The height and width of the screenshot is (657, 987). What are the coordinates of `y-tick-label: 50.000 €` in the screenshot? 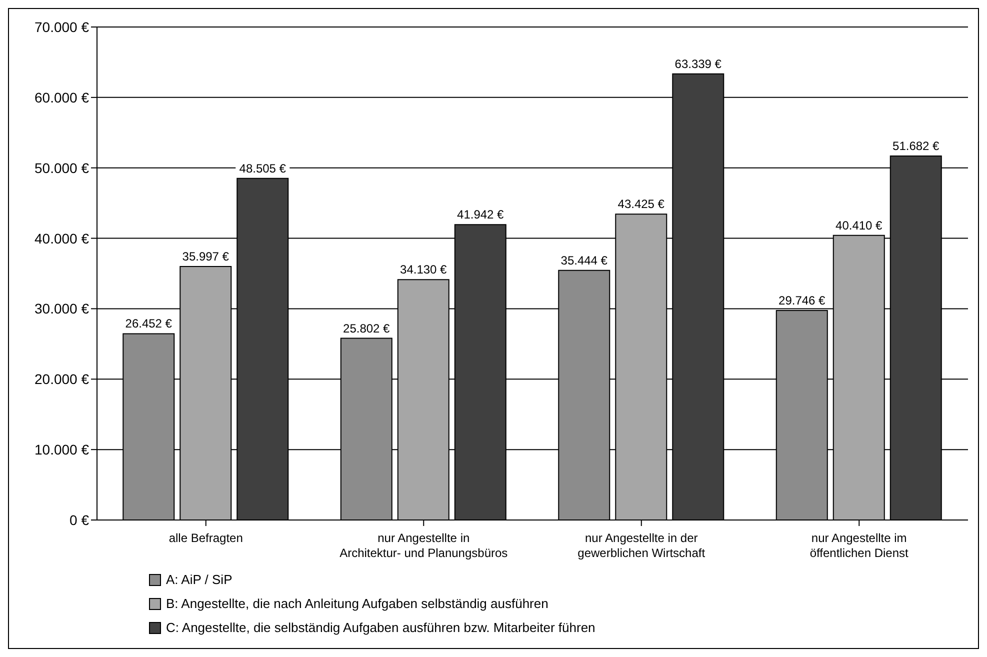 It's located at (62, 168).